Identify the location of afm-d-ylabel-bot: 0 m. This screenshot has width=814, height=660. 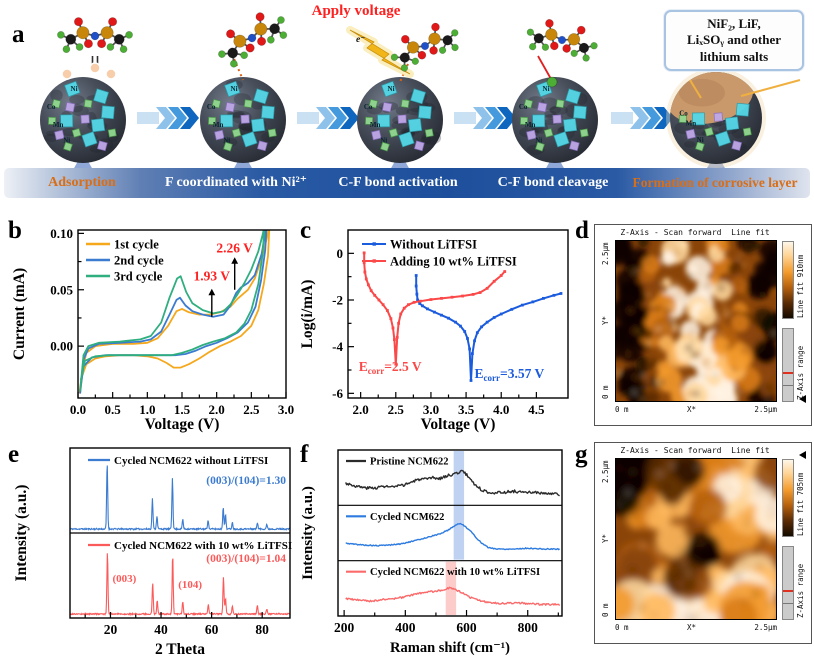
(605, 392).